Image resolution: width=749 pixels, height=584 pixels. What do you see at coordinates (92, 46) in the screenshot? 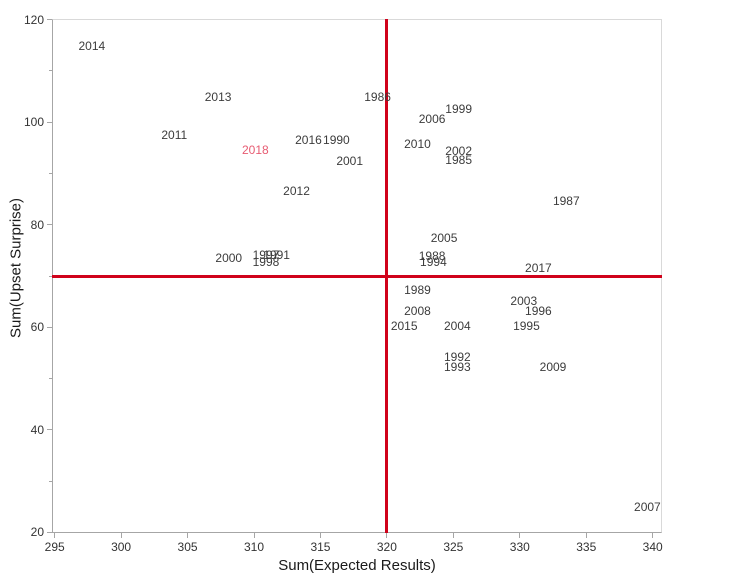
I see `point-label-2014: 2014` at bounding box center [92, 46].